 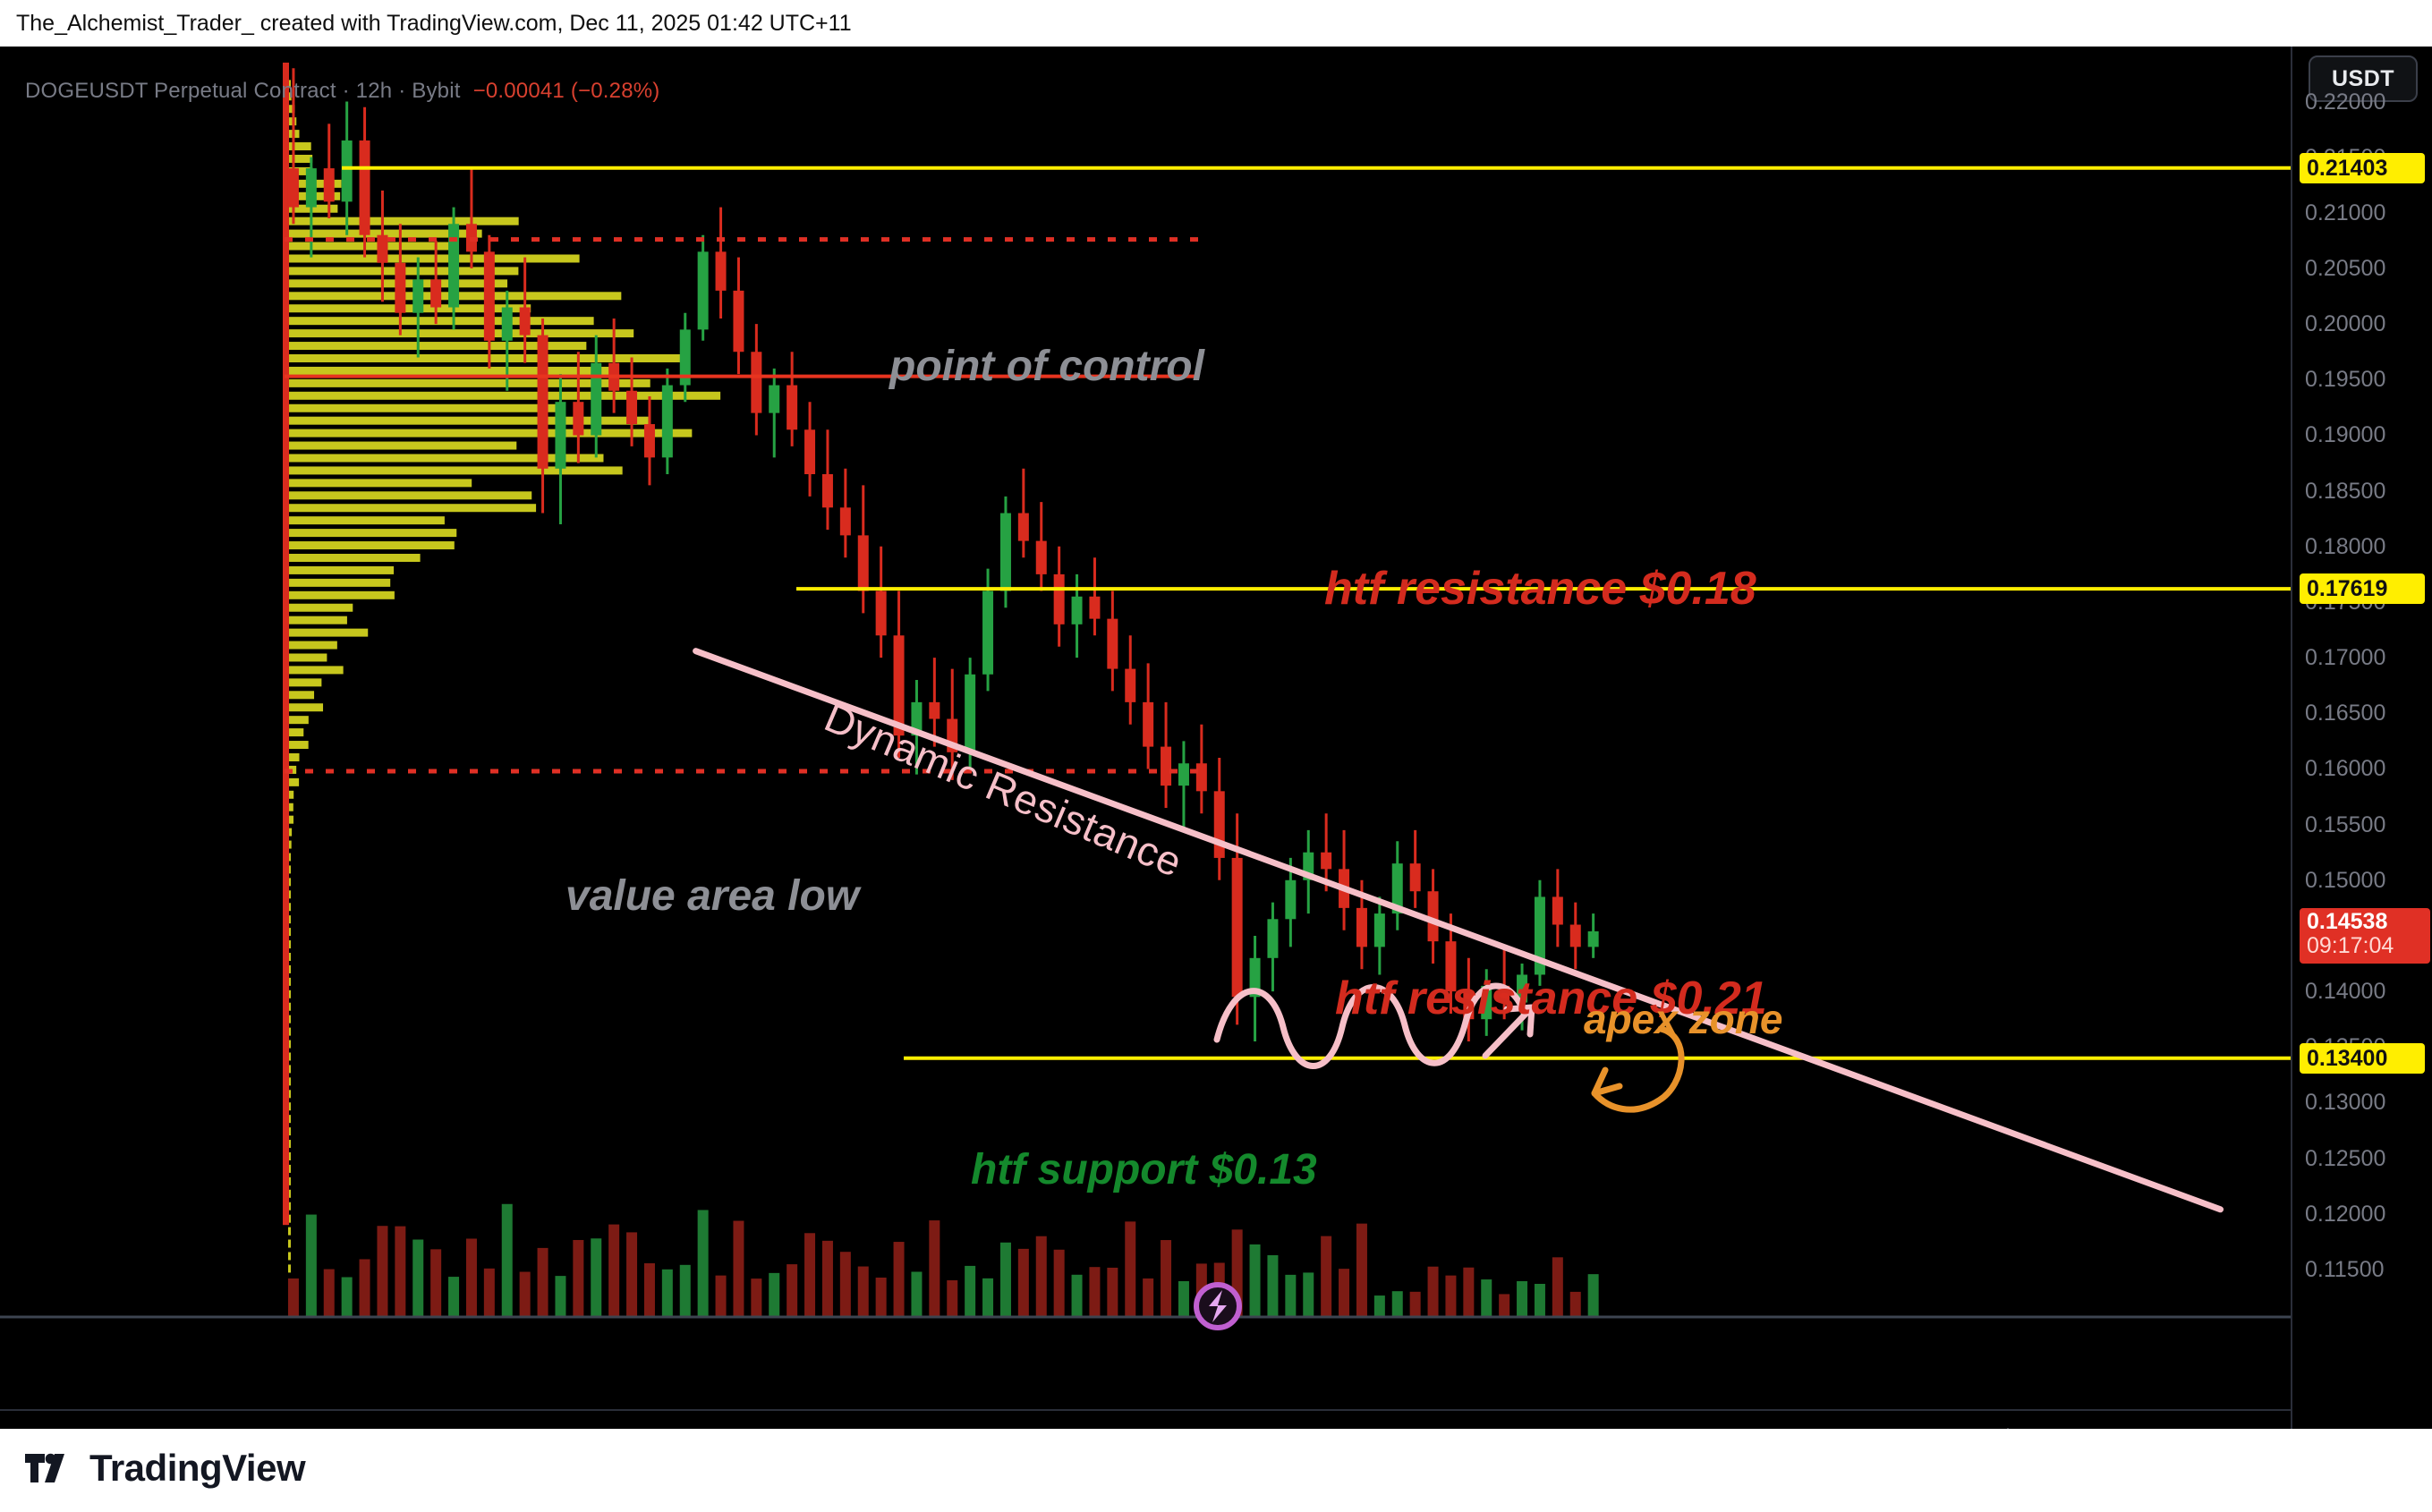 I want to click on tradingview-logo-mark, so click(x=45, y=1467).